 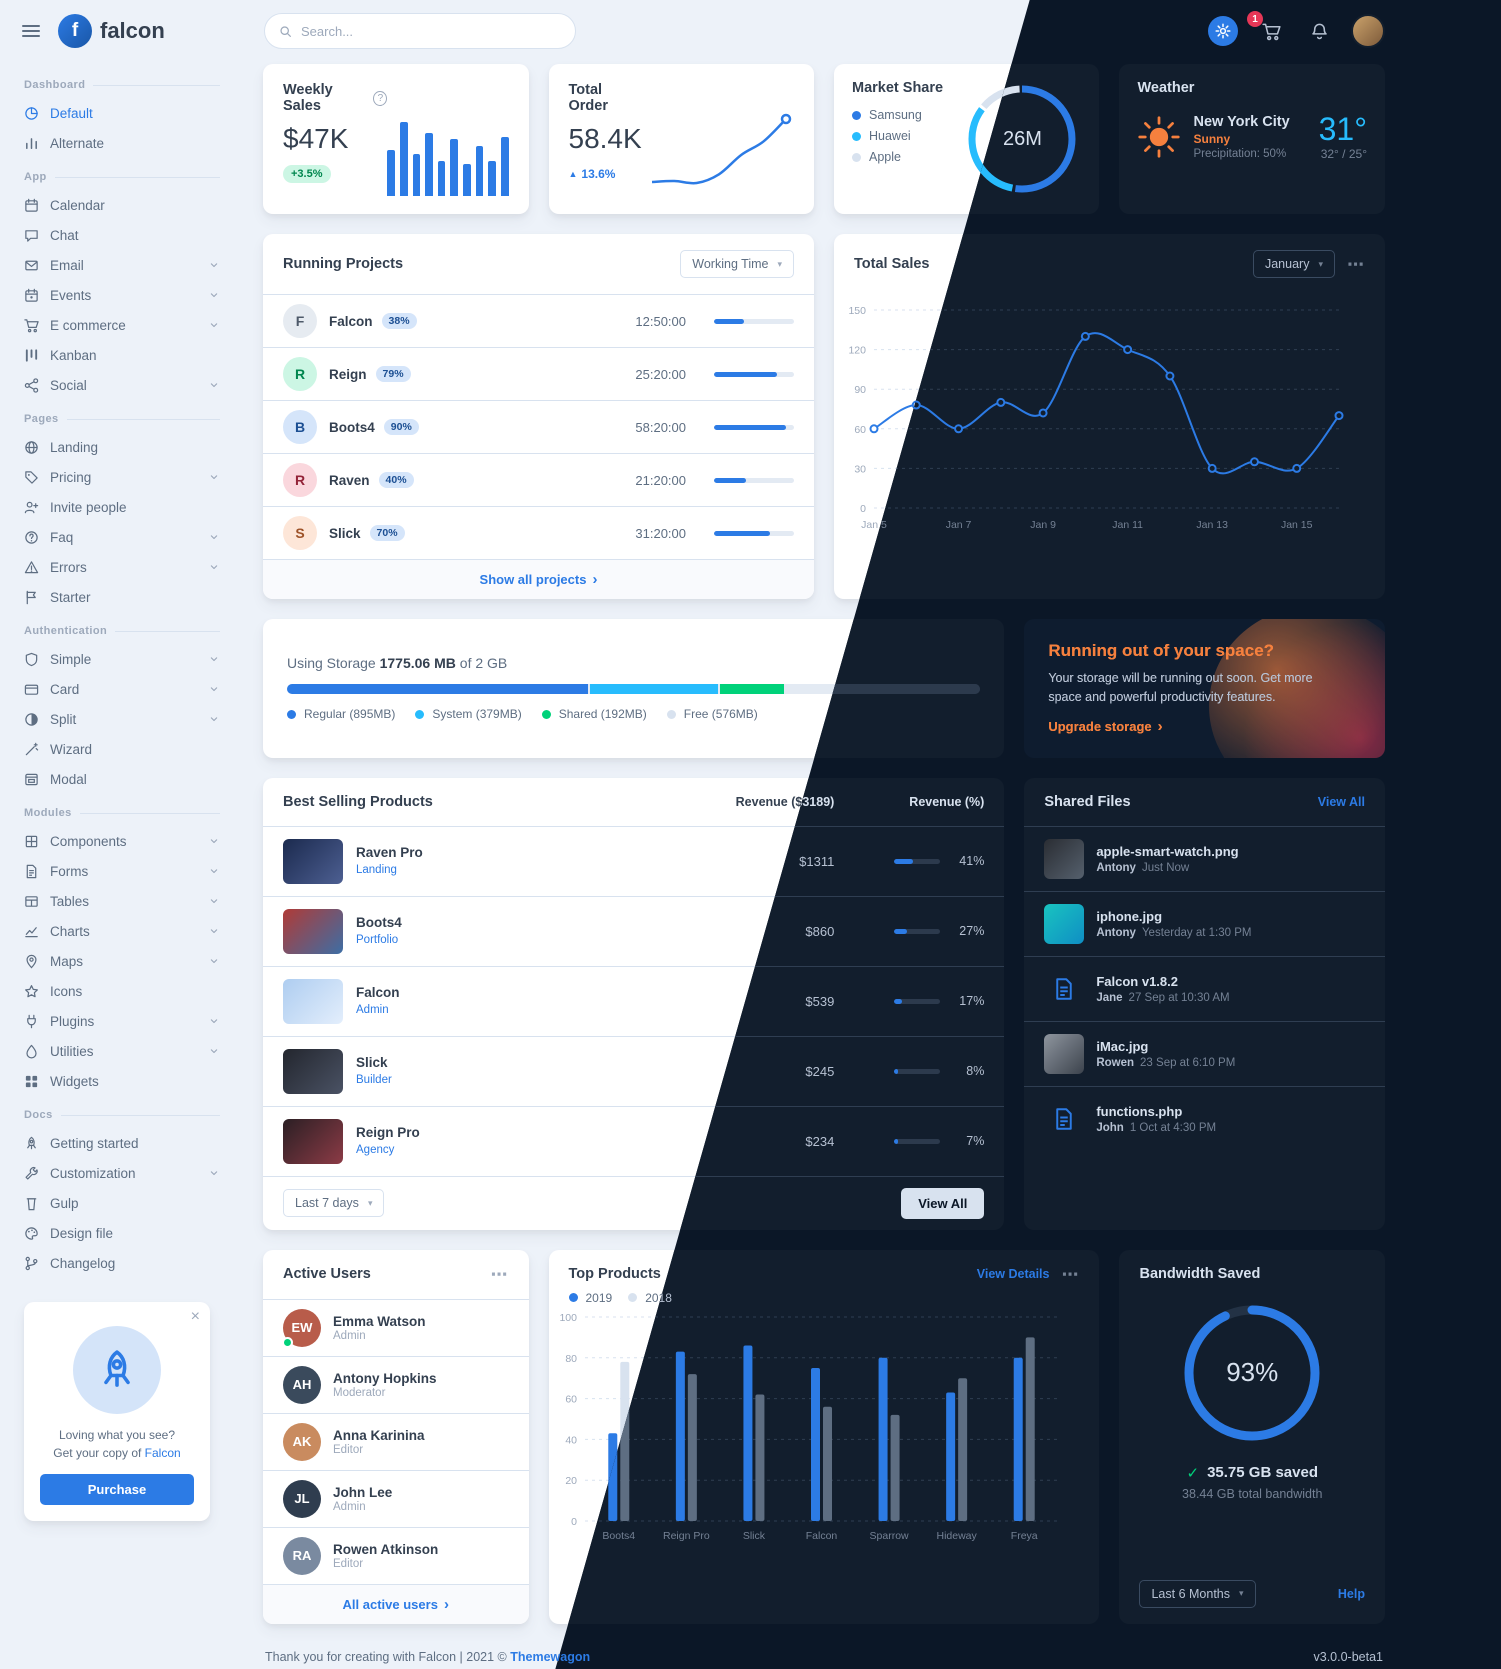 What do you see at coordinates (396, 1604) in the screenshot?
I see `all-active-users-link: All active users›` at bounding box center [396, 1604].